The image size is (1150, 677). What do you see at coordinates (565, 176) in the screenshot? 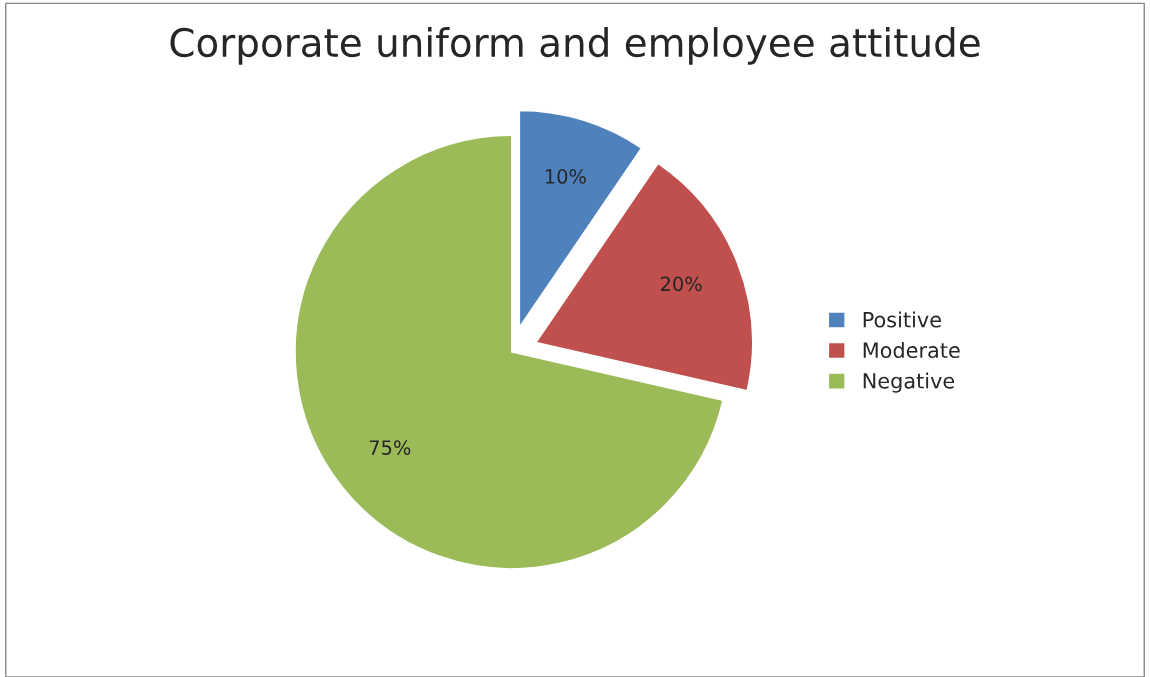
I see `data-label: 10%` at bounding box center [565, 176].